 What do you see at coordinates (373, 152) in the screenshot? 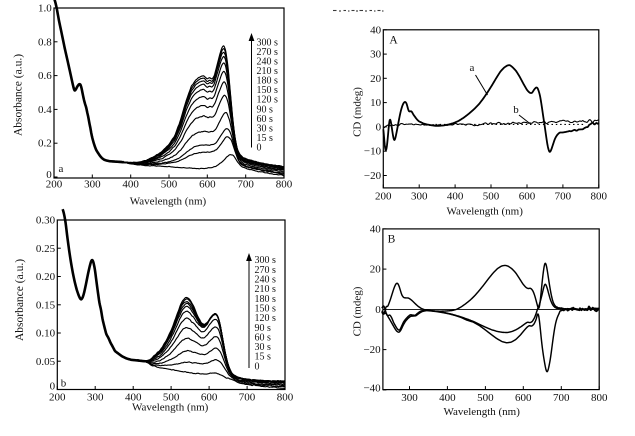
I see `svg-text: −10` at bounding box center [373, 152].